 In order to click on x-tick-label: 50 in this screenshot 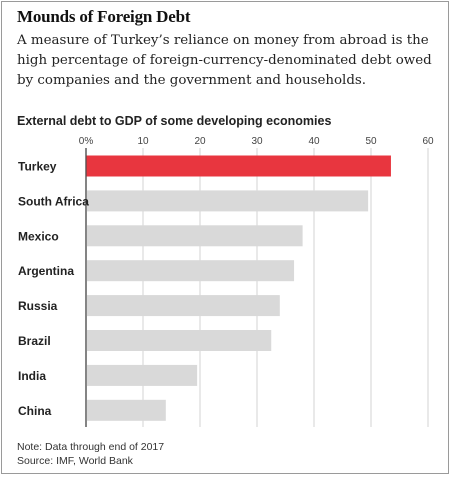, I will do `click(371, 141)`.